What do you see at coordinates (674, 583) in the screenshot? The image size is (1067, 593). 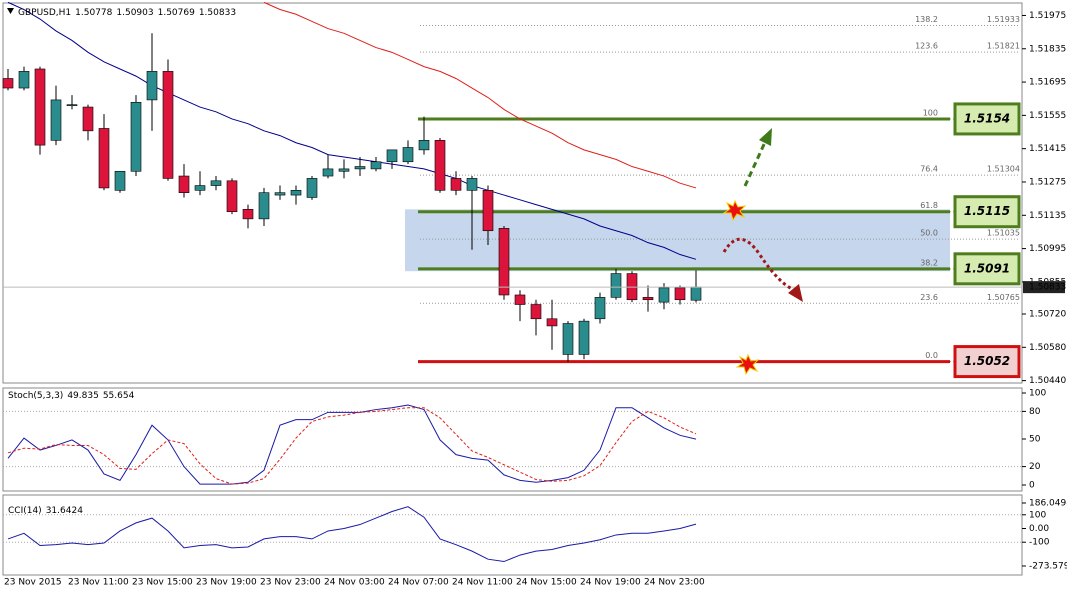 I see `x-tick-label: 24 Nov 23:00` at bounding box center [674, 583].